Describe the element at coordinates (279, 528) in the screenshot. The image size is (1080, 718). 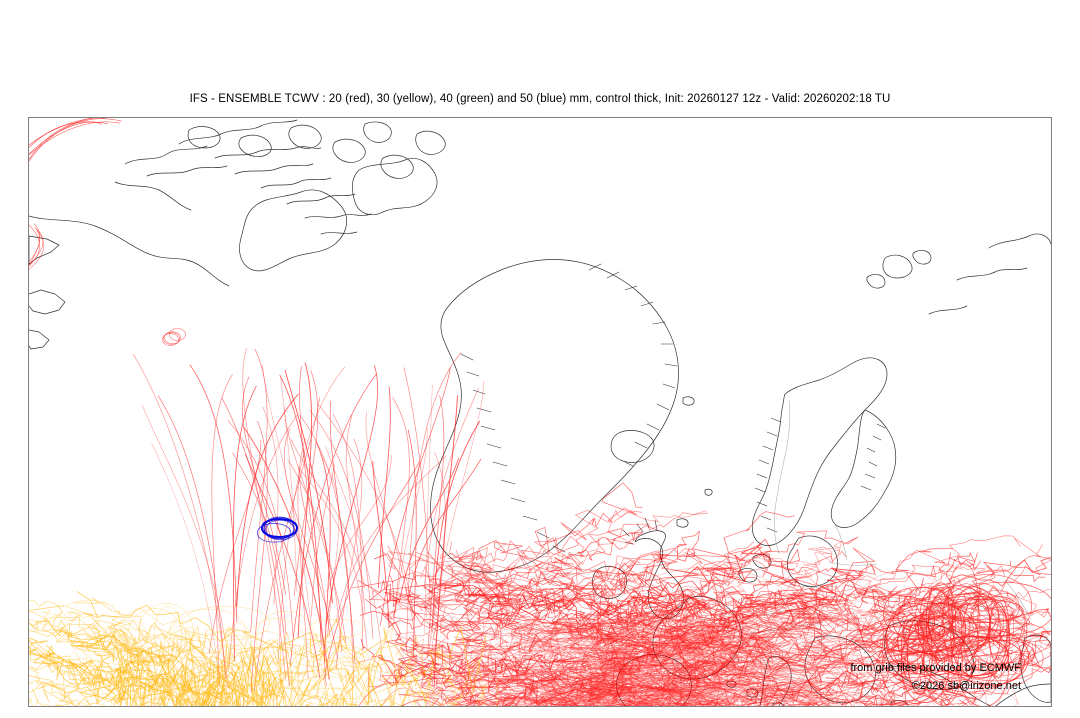
I see `control-run-contours` at that location.